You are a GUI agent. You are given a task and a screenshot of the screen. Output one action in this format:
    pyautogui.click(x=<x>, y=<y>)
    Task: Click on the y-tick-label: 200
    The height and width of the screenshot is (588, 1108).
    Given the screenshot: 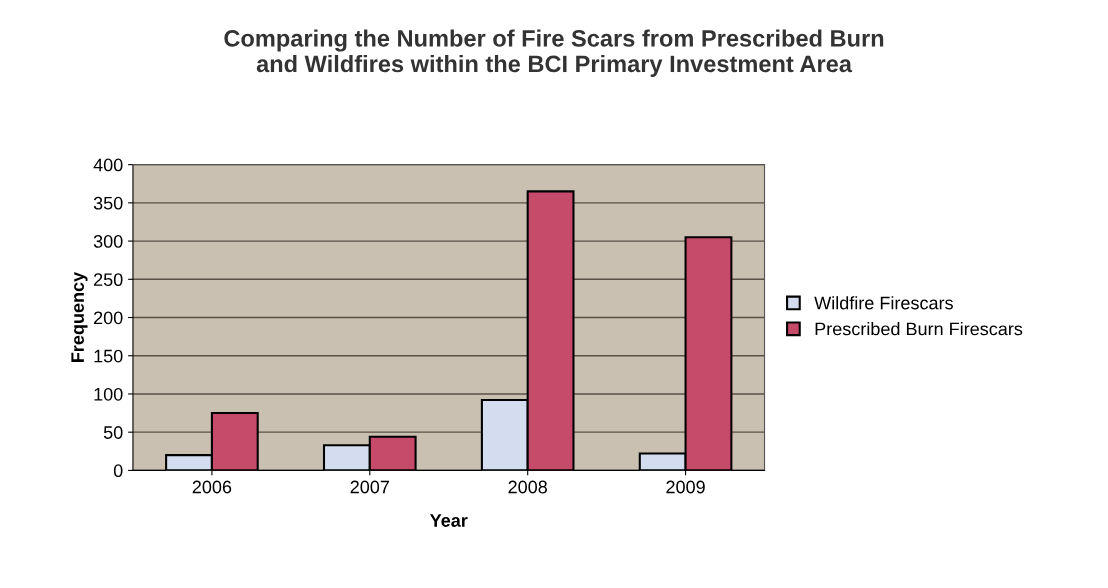 What is the action you would take?
    pyautogui.click(x=108, y=318)
    